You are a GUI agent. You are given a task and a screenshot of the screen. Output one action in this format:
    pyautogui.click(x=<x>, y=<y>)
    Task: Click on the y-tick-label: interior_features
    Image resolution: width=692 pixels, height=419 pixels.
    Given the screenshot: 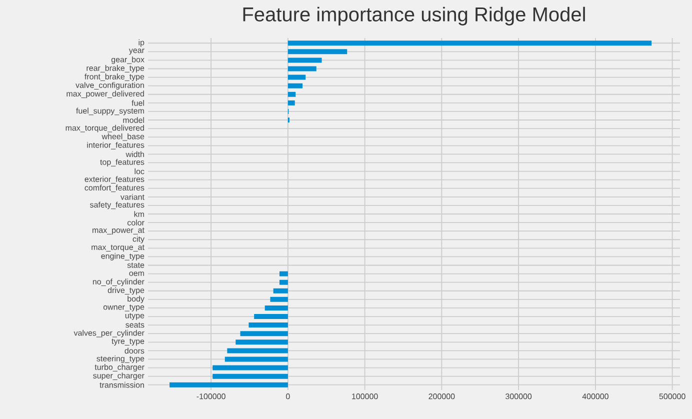 What is the action you would take?
    pyautogui.click(x=115, y=146)
    